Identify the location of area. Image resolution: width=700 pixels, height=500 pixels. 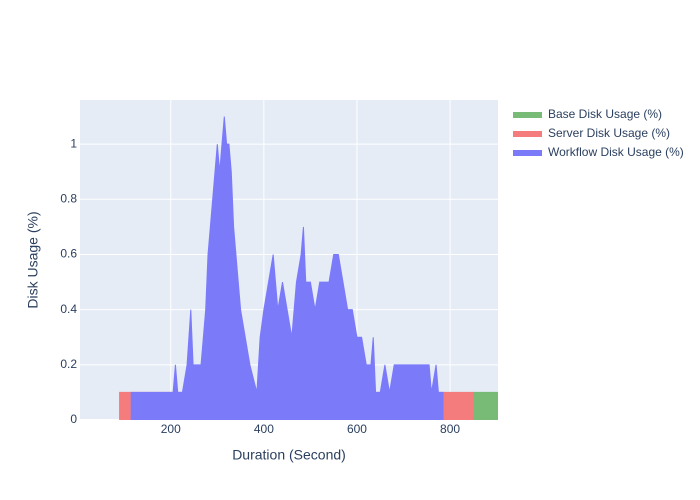
(485, 405).